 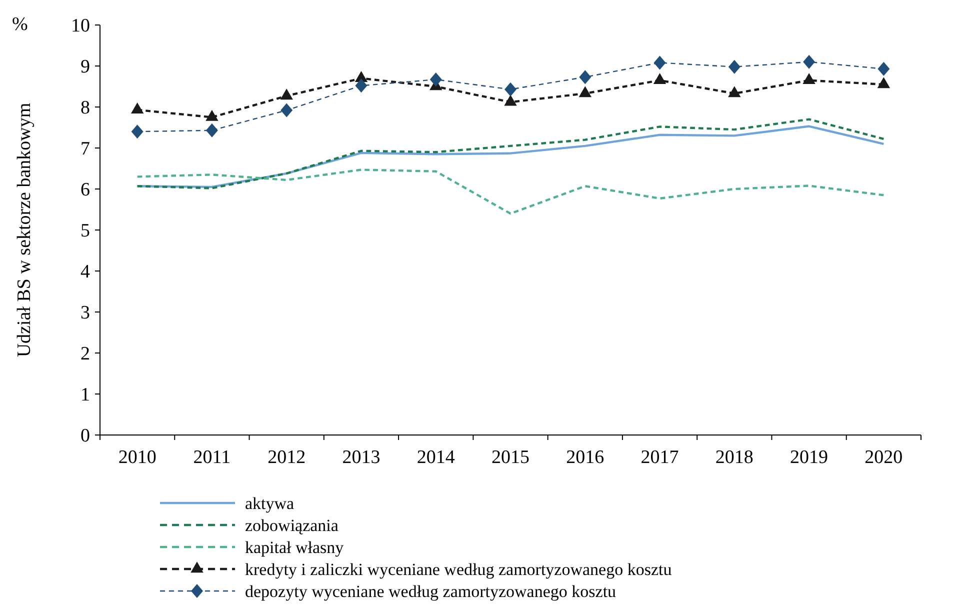 I want to click on legend-label: depozyty wyceniane według zamortyzowanego kosztu, so click(x=431, y=591).